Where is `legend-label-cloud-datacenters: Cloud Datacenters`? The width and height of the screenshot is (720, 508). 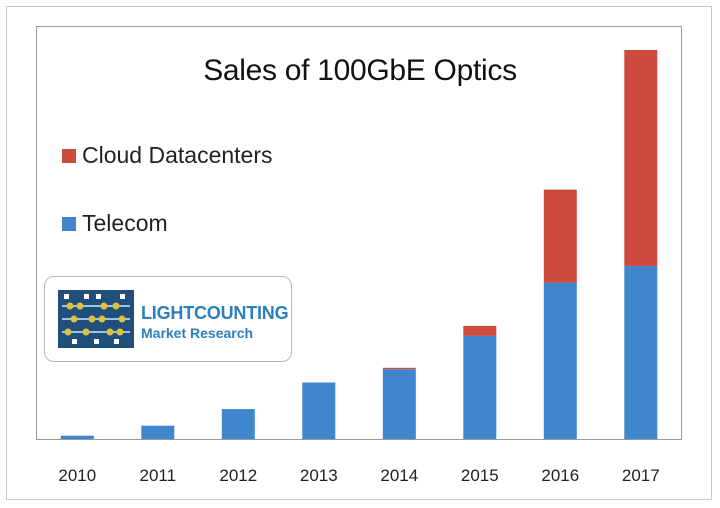 legend-label-cloud-datacenters: Cloud Datacenters is located at coordinates (177, 155).